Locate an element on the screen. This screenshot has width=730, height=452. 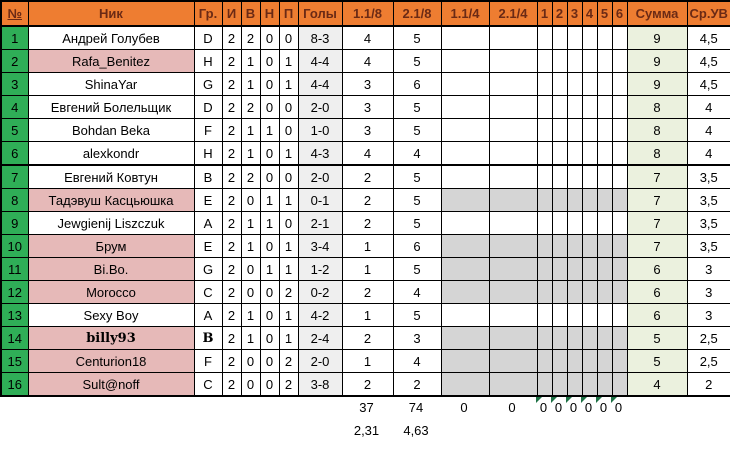
avg-cell: 3,5 is located at coordinates (708, 176).